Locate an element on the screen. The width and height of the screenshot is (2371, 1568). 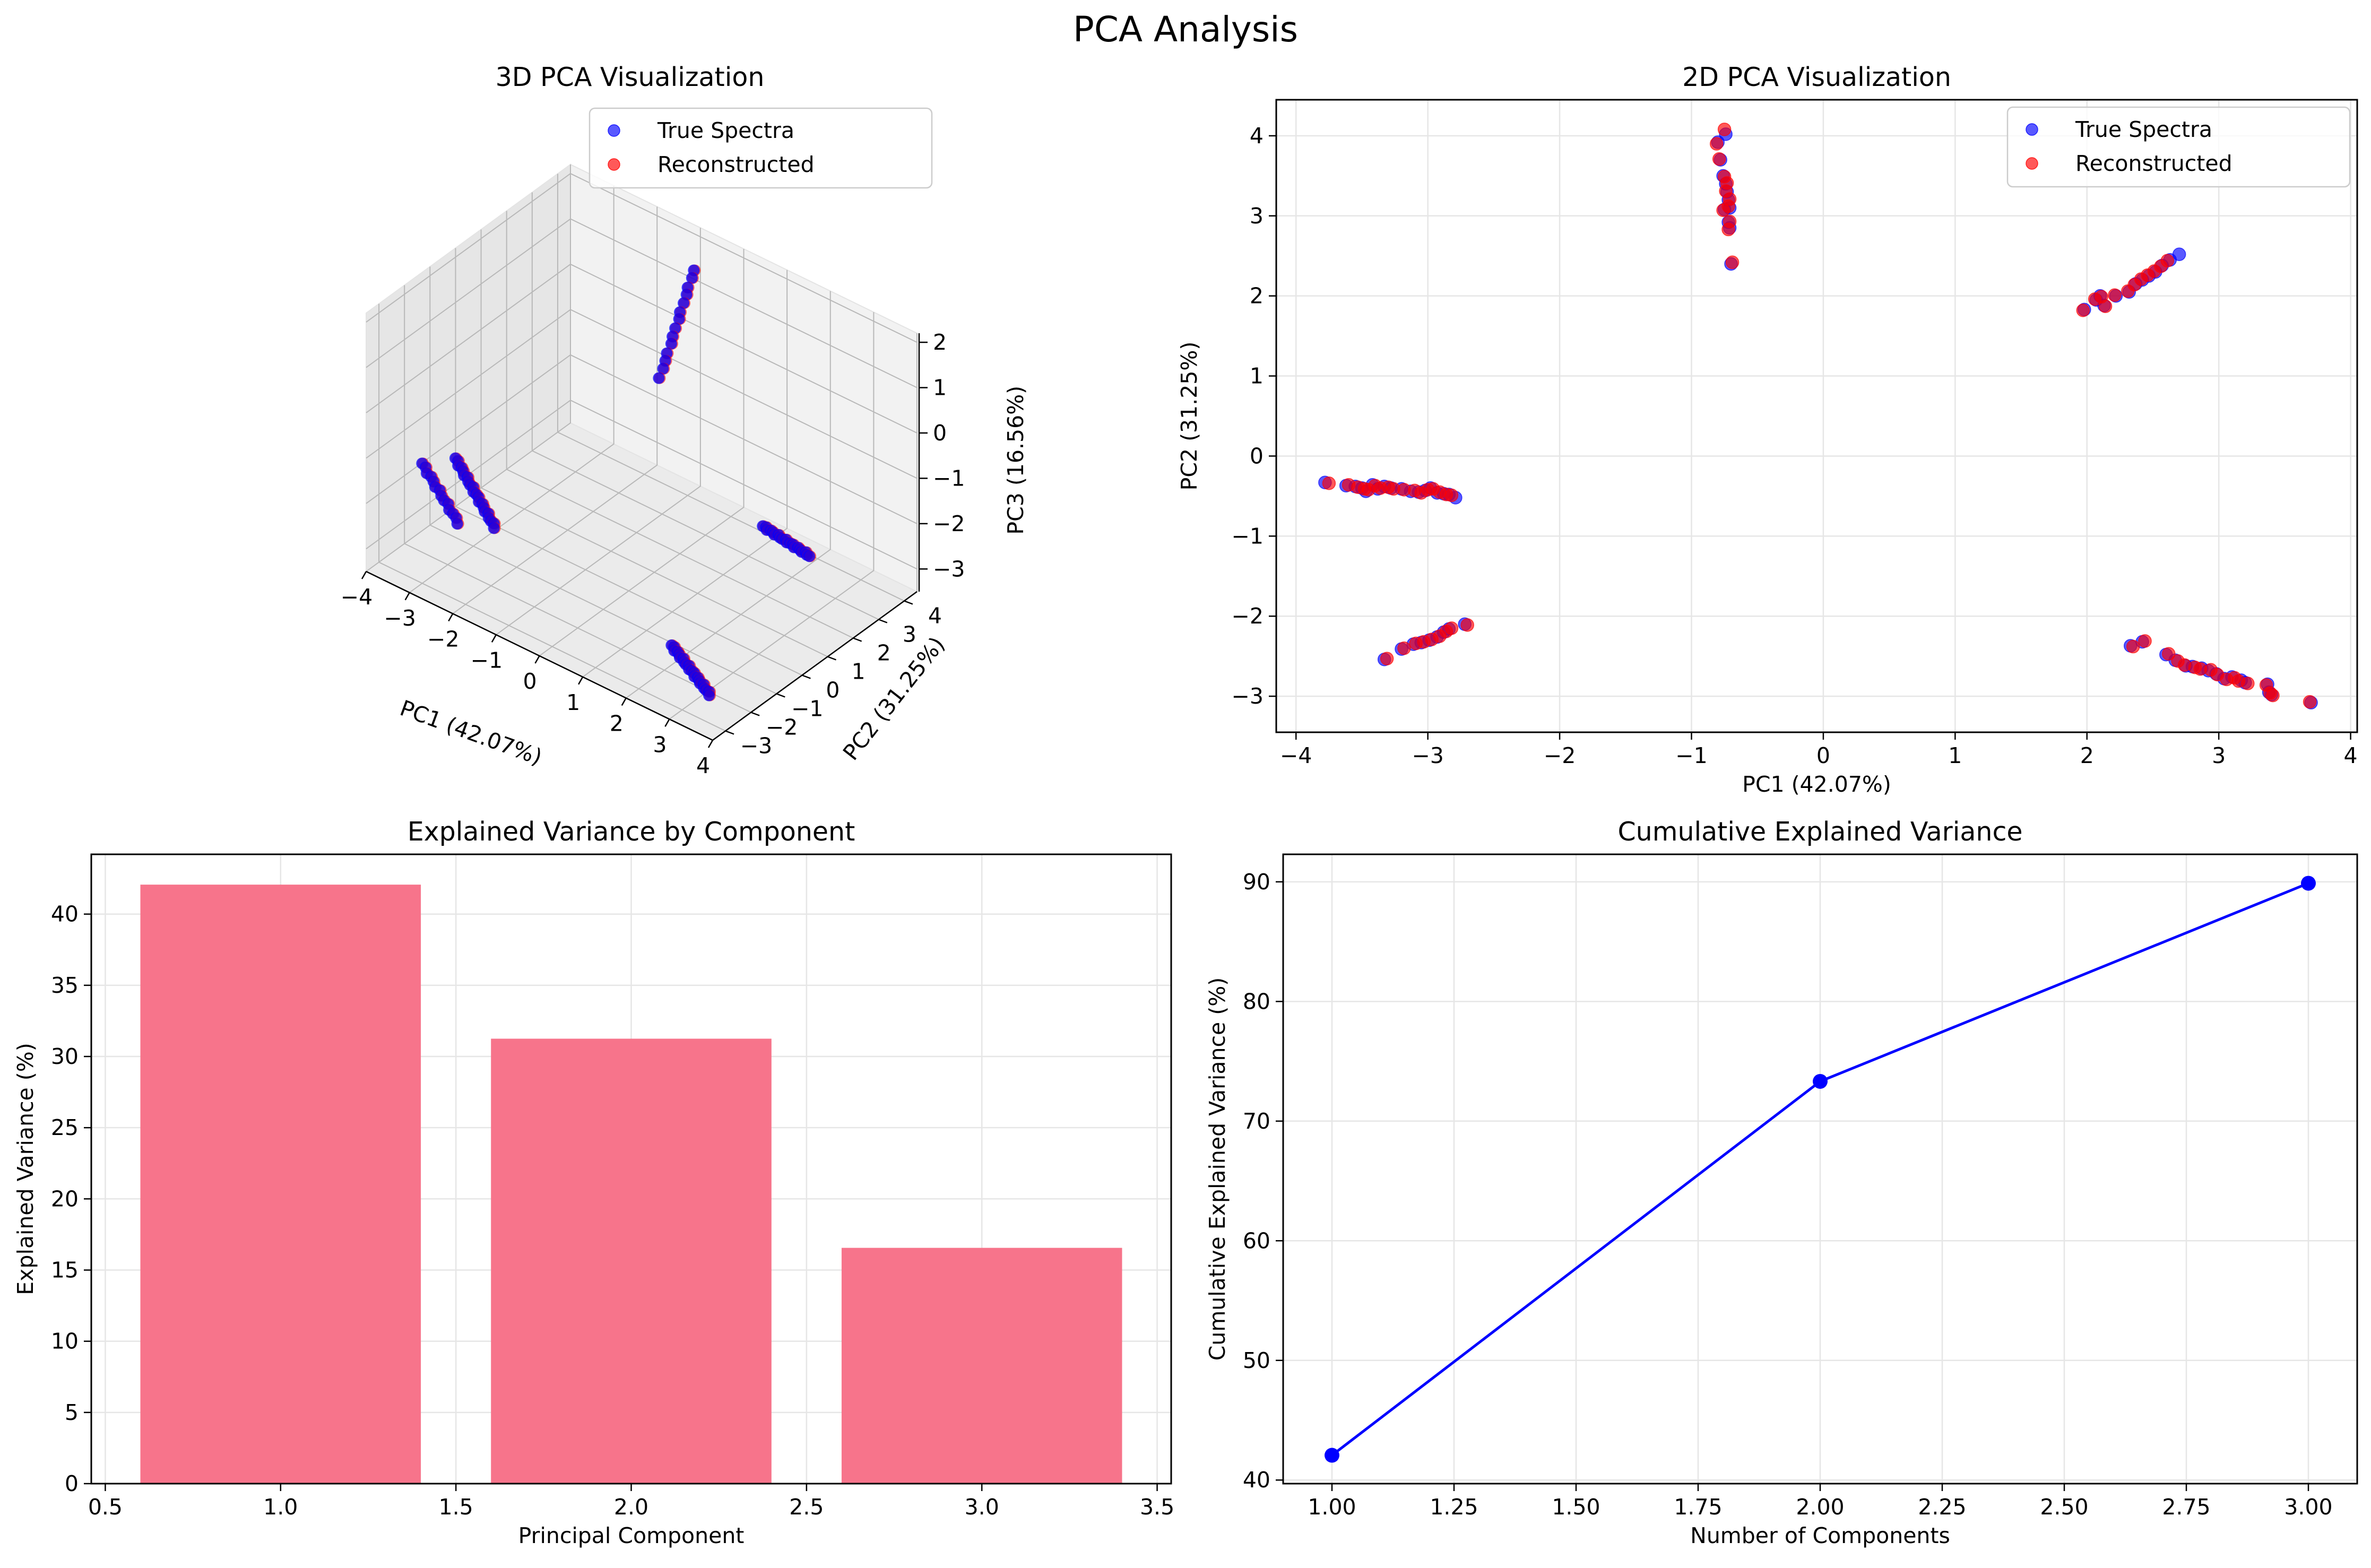
x-tick-label: 2.5 is located at coordinates (806, 1507).